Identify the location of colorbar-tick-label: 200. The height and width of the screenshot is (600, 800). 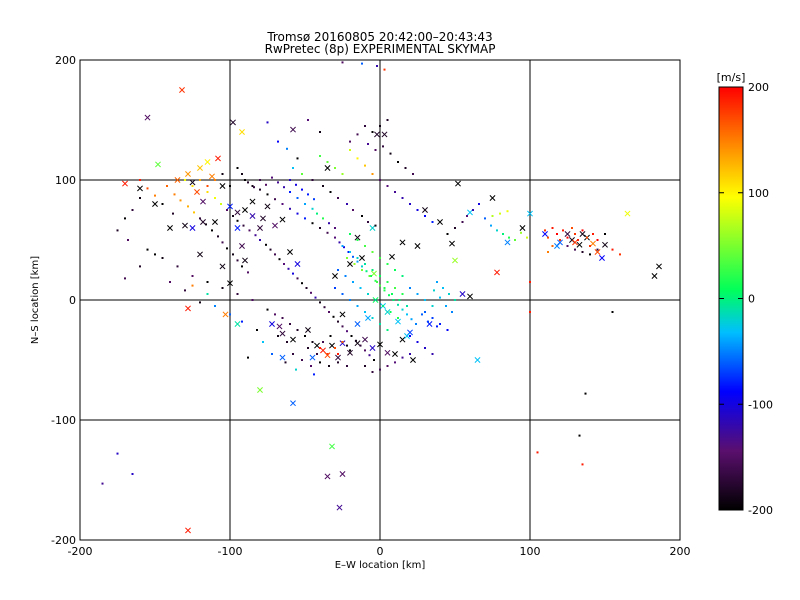
(758, 87).